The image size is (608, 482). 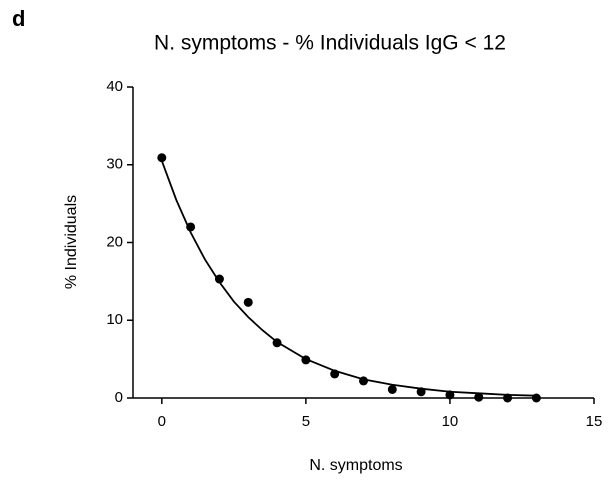 I want to click on x-tick-label: 5, so click(x=306, y=421).